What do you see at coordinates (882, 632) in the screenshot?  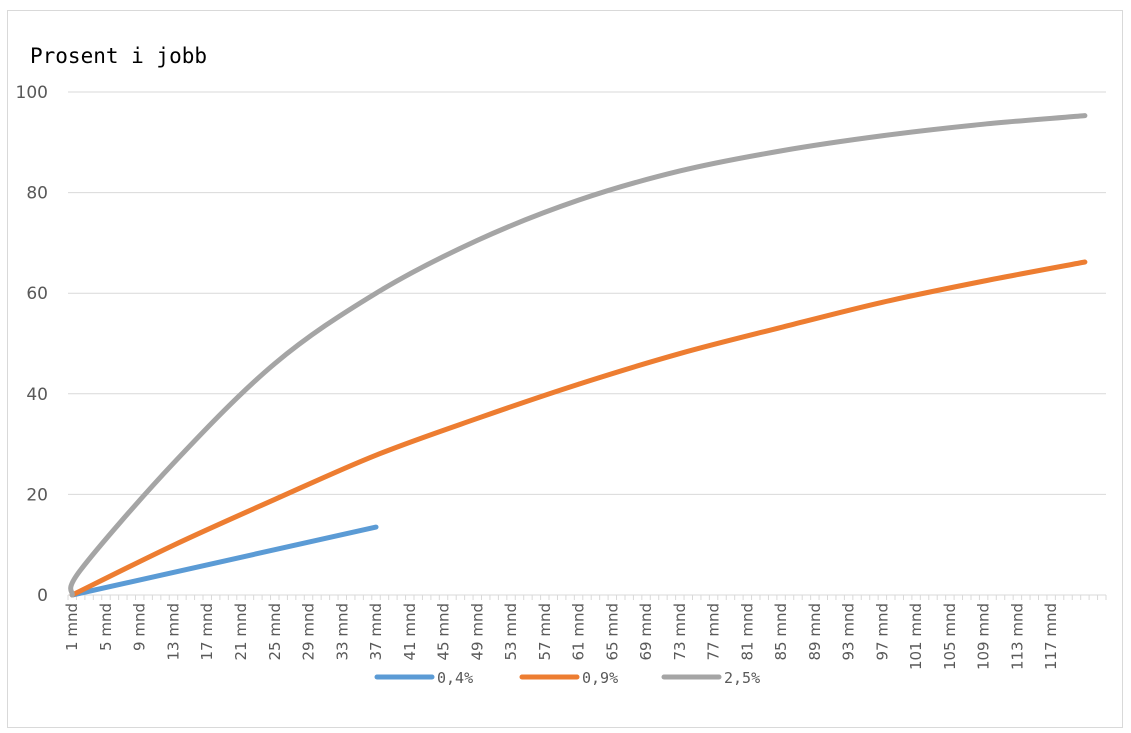 I see `x-tick-label: 97 mnd` at bounding box center [882, 632].